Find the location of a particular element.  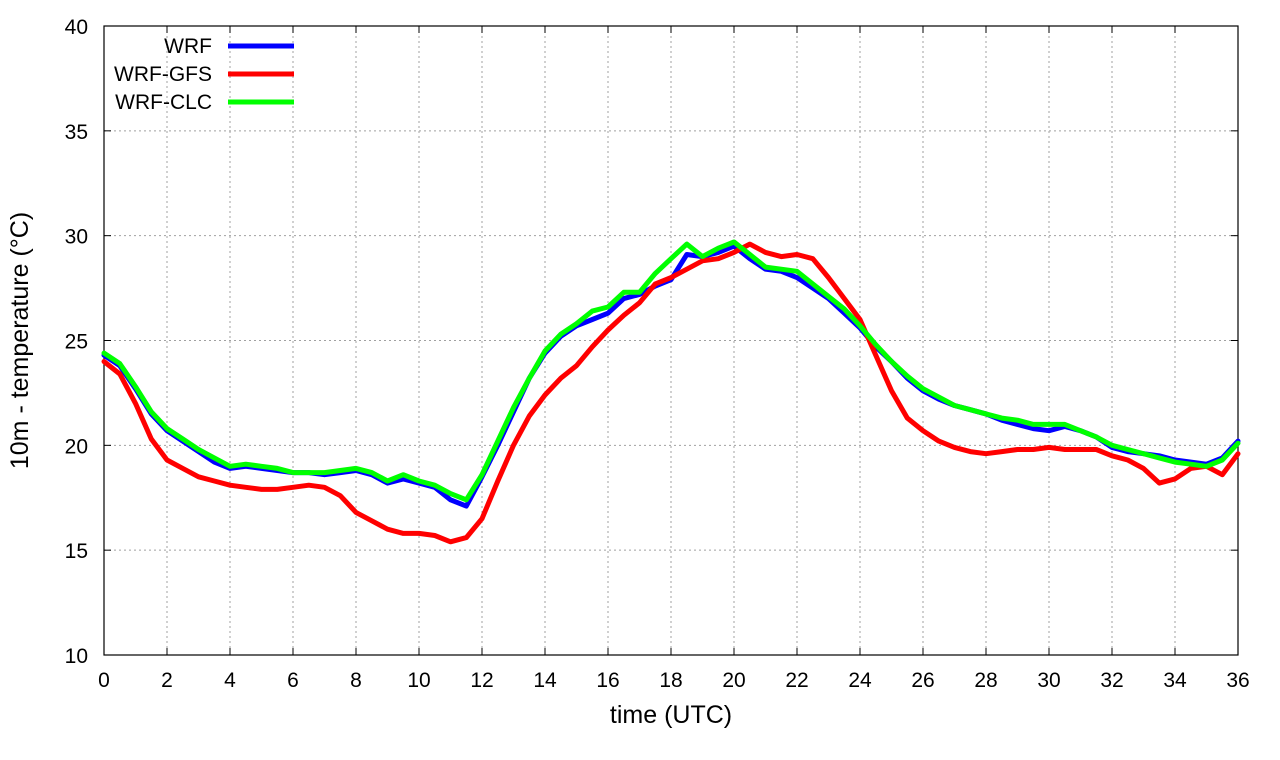

legend: WRF WRF-GFS WRF-CLC is located at coordinates (204, 74).